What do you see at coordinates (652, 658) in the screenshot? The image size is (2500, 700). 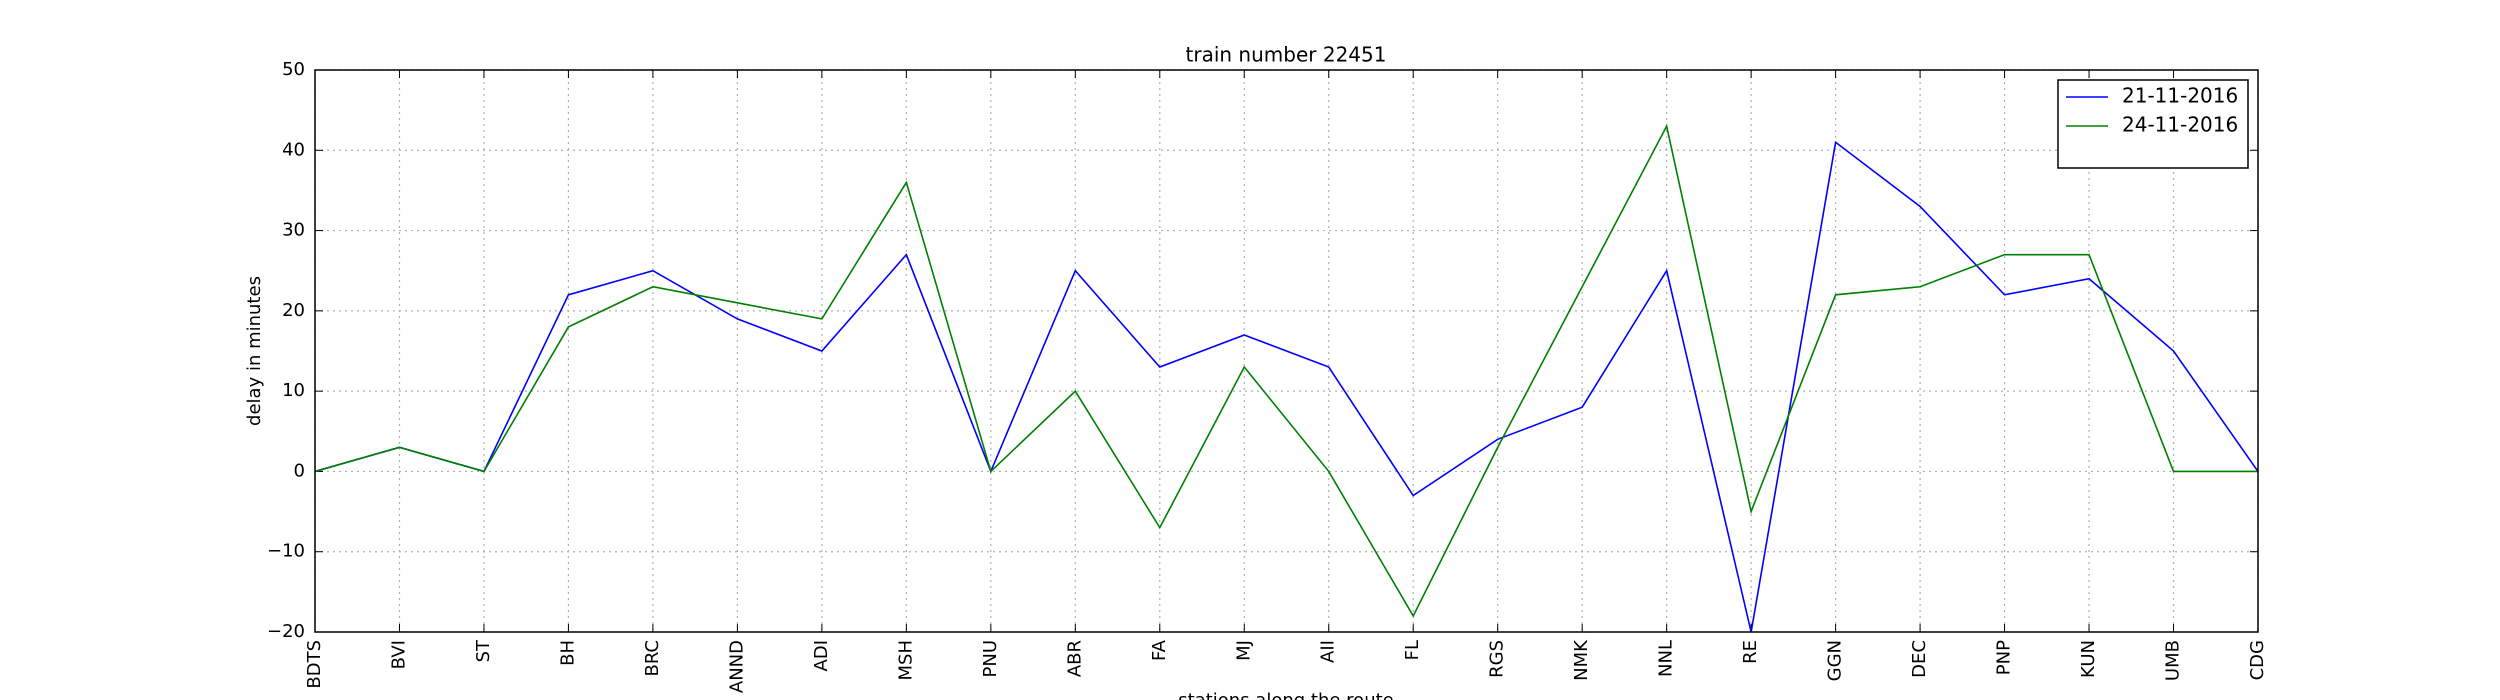 I see `x-tick-label: BRC` at bounding box center [652, 658].